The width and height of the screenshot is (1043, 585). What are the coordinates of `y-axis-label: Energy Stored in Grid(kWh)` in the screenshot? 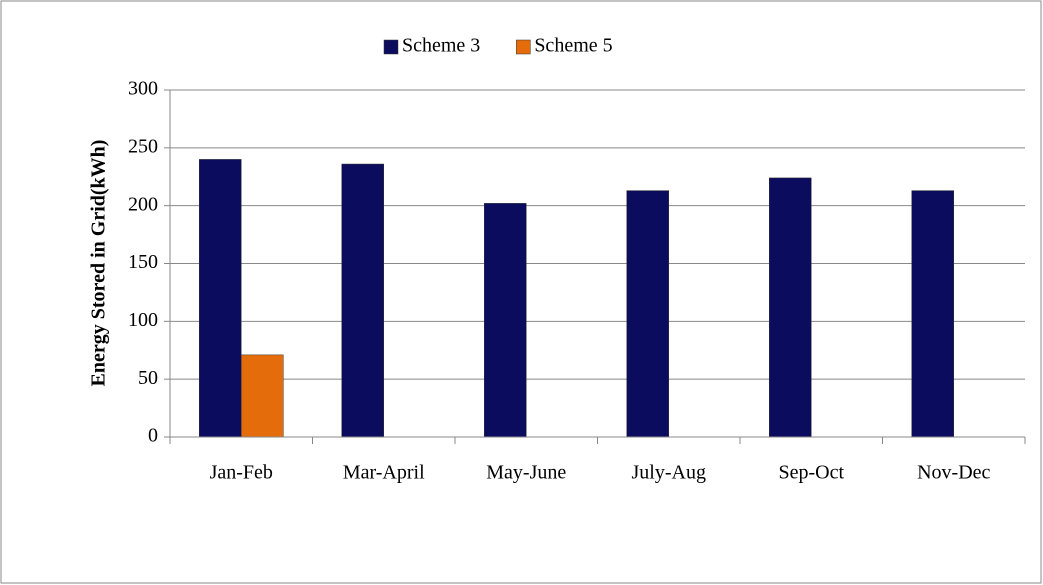 It's located at (99, 263).